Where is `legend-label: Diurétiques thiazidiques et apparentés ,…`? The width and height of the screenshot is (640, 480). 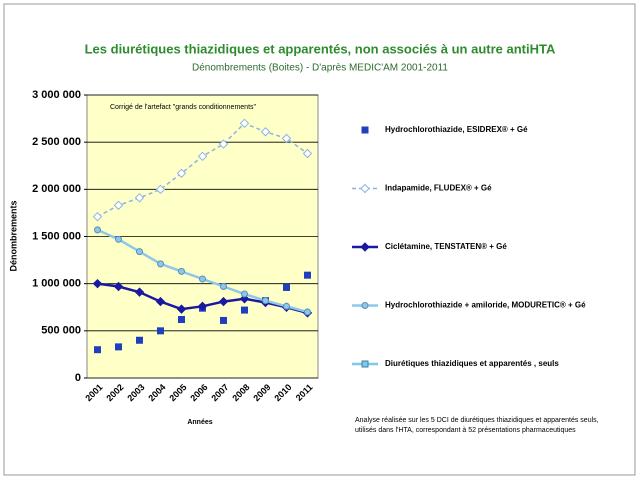
legend-label: Diurétiques thiazidiques et apparentés ,… is located at coordinates (472, 363).